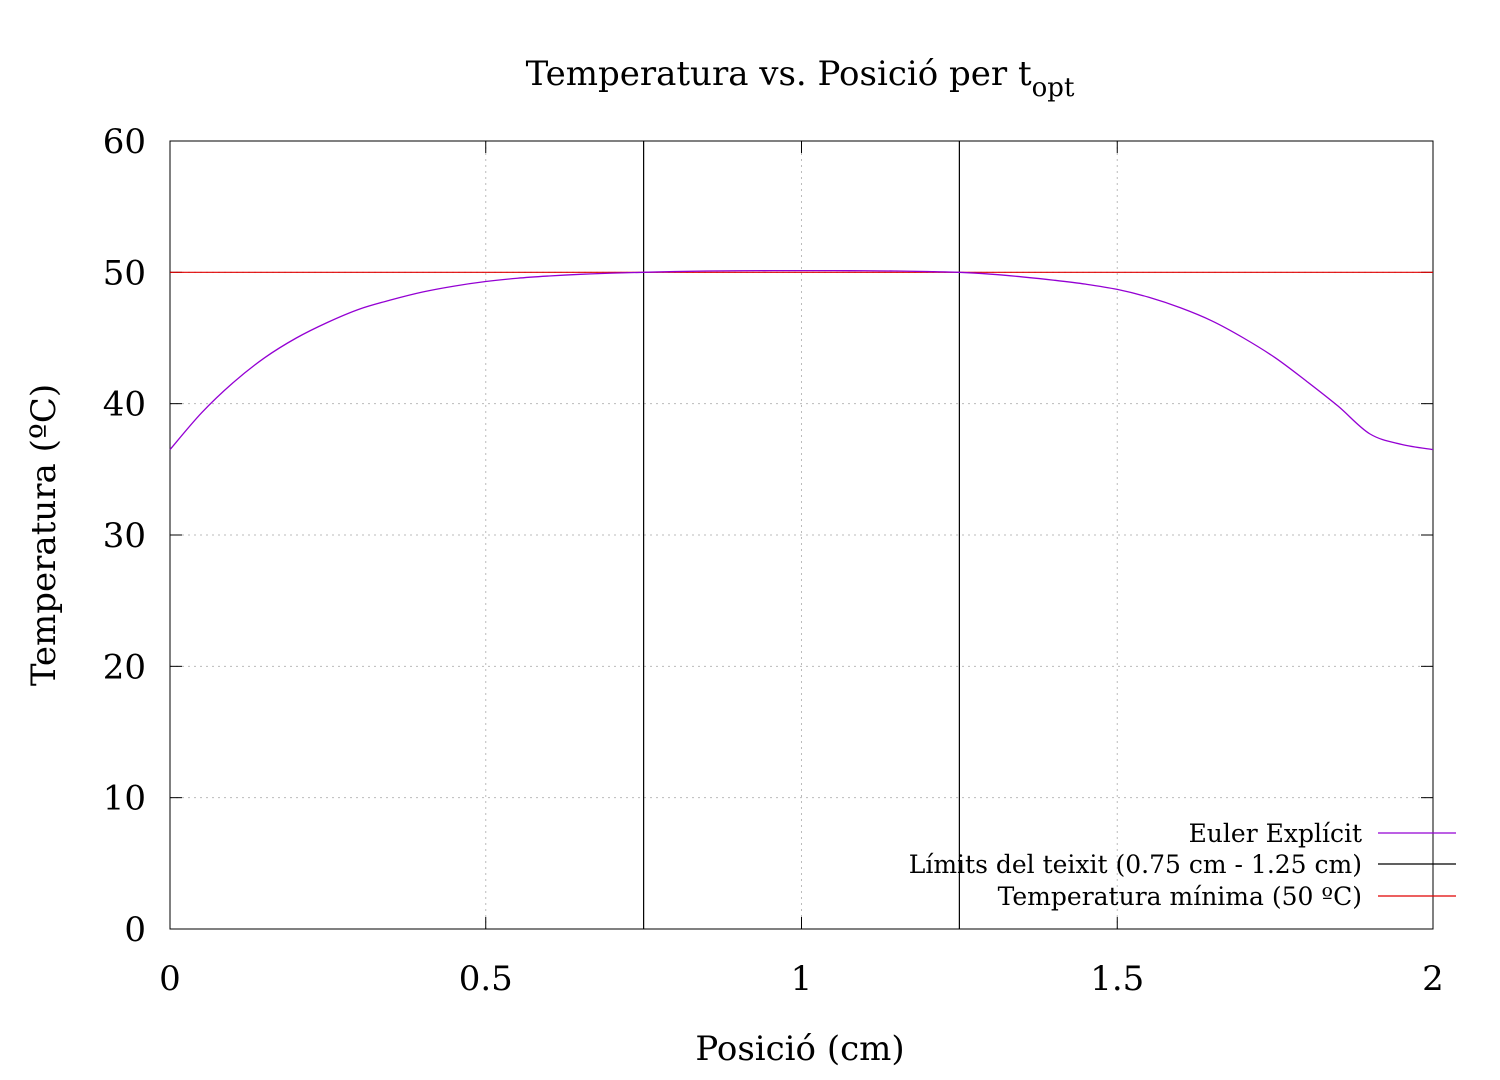 Image resolution: width=1500 pixels, height=1080 pixels. I want to click on x-tick-labels: 0 0.5 1 1.5 2, so click(801, 979).